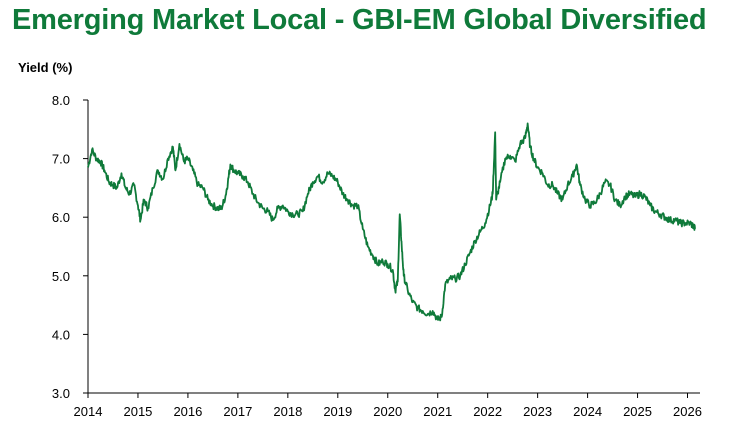 The width and height of the screenshot is (730, 446). What do you see at coordinates (61, 217) in the screenshot?
I see `y-tick-label: 6.0` at bounding box center [61, 217].